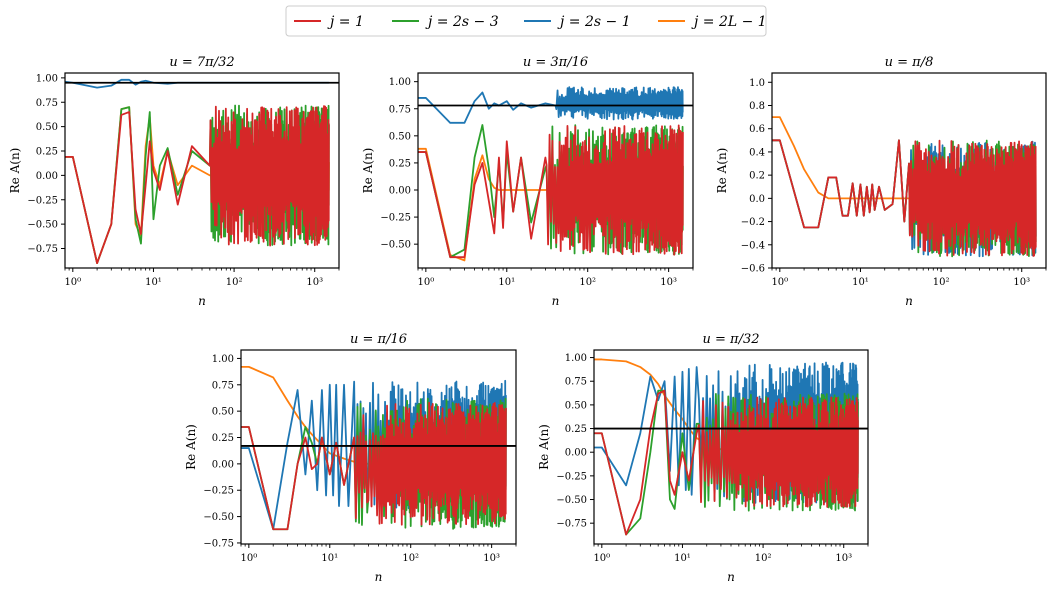  Describe the element at coordinates (757, 152) in the screenshot. I see `y-tick-label: 0.4` at that location.